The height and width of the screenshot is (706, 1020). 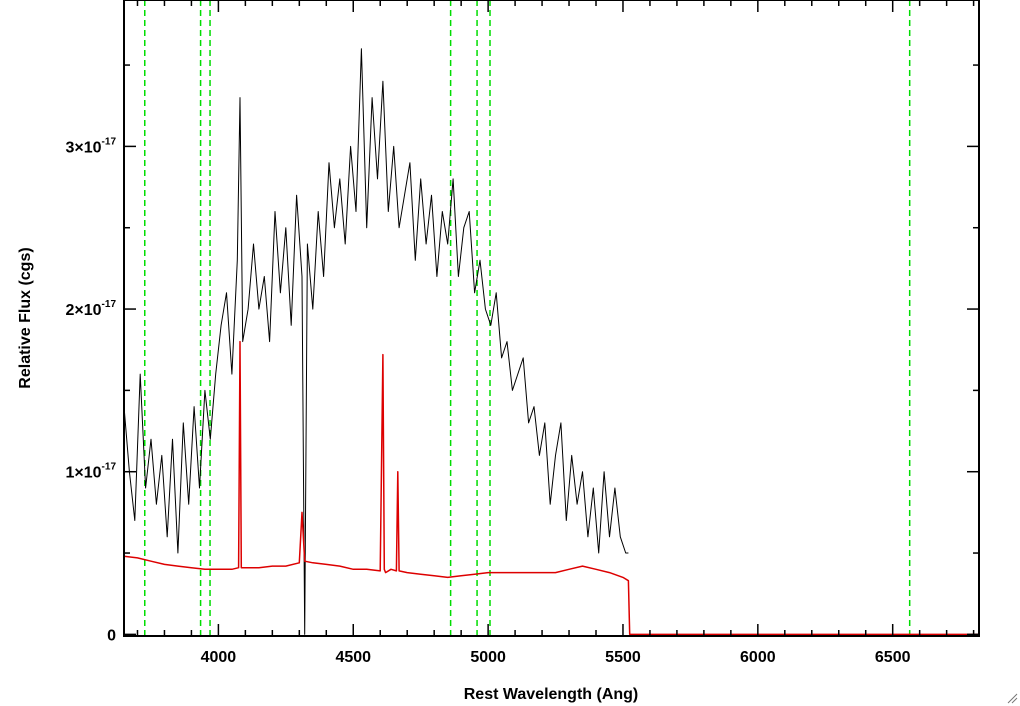 What do you see at coordinates (25, 317) in the screenshot?
I see `y-axis-label: Relative Flux (cgs)` at bounding box center [25, 317].